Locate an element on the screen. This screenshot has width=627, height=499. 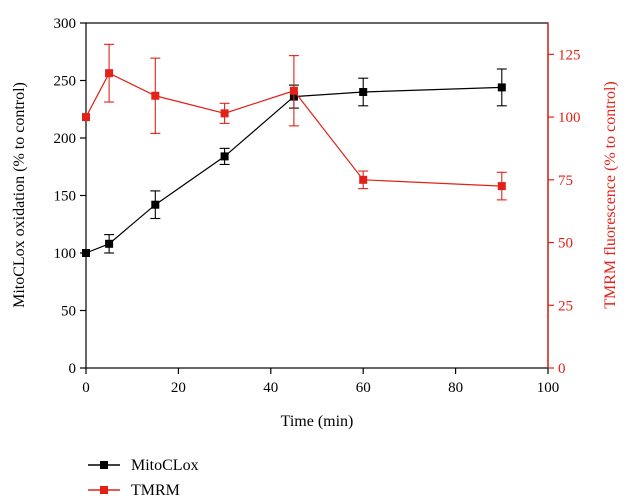
left-y-tick-label: 300 is located at coordinates (65, 24).